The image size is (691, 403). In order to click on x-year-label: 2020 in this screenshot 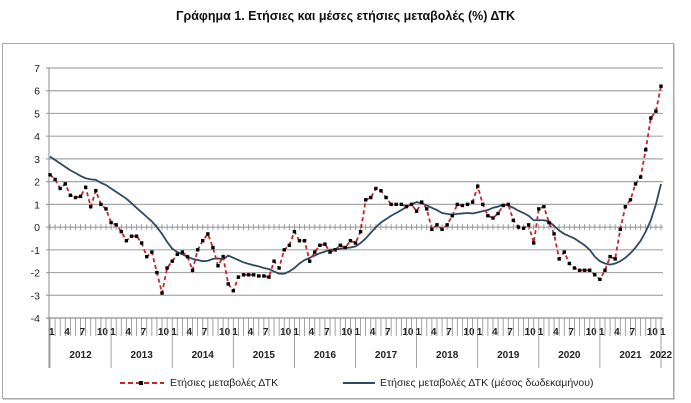, I will do `click(569, 355)`.